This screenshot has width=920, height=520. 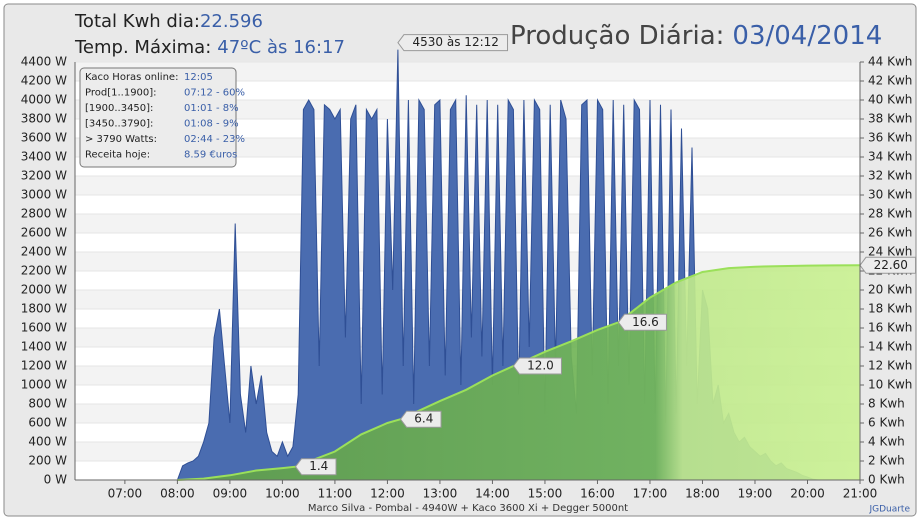 What do you see at coordinates (650, 494) in the screenshot?
I see `x-tick-label: 17:00` at bounding box center [650, 494].